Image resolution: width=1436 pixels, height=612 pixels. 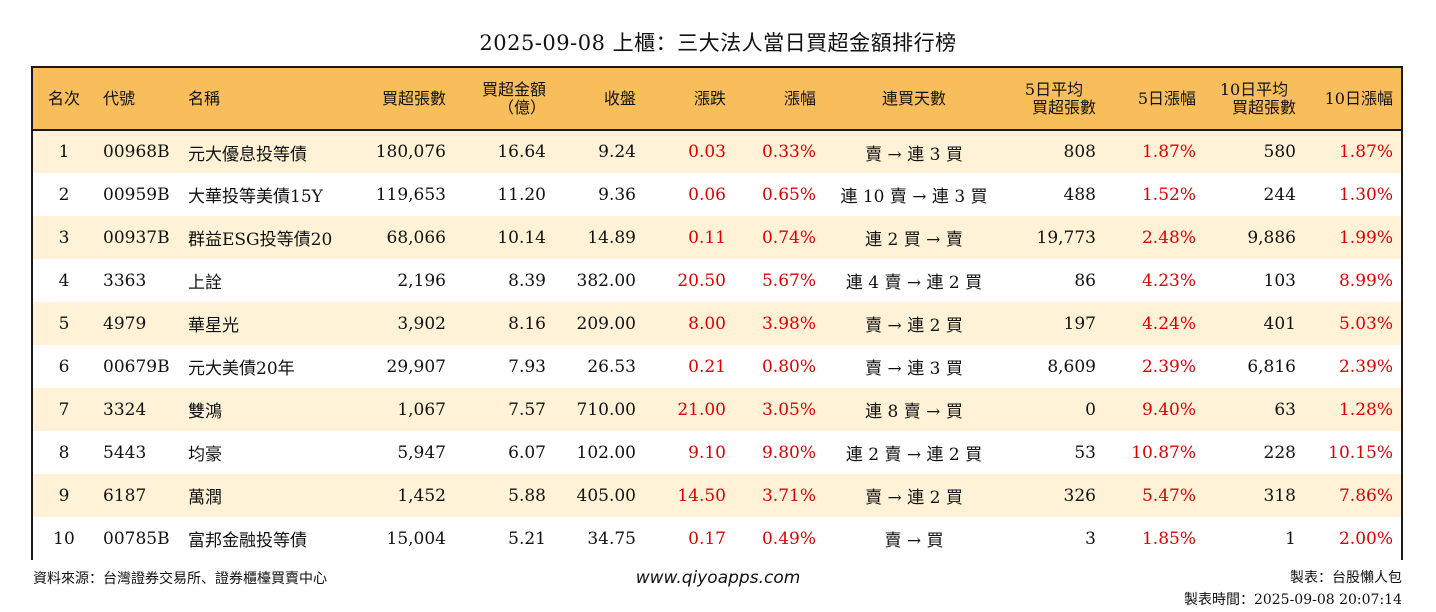 What do you see at coordinates (421, 323) in the screenshot?
I see `cell-buy-shares: 3,902` at bounding box center [421, 323].